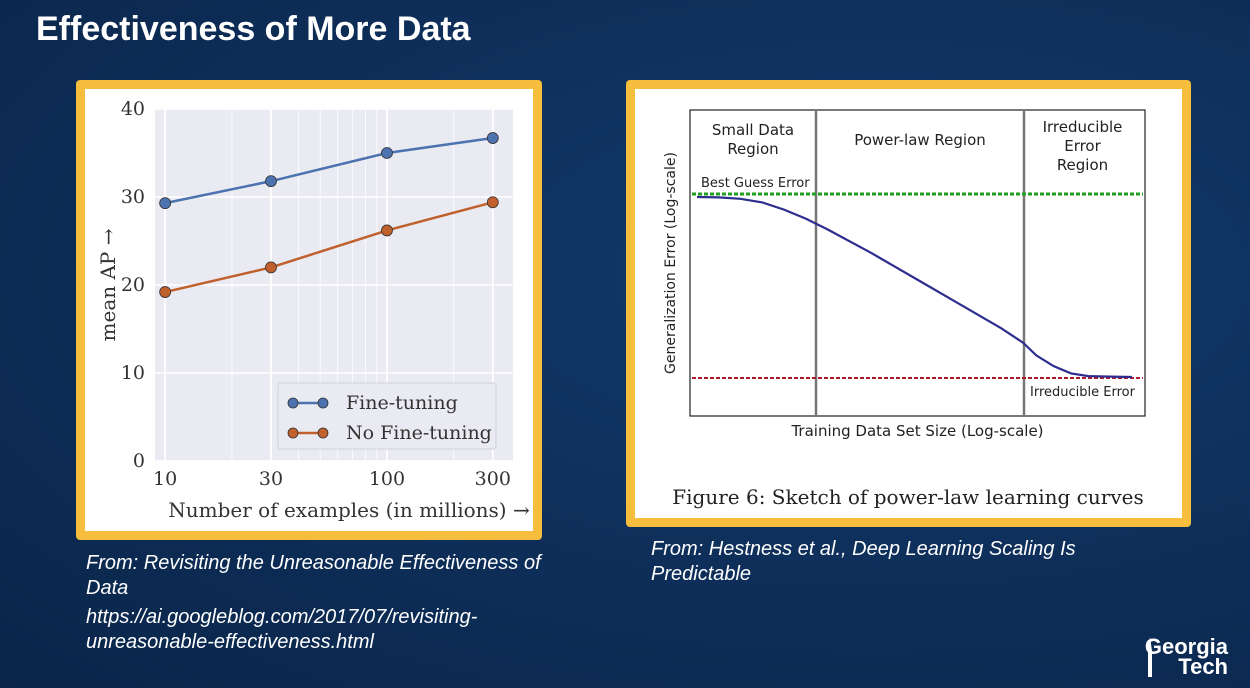 This screenshot has height=688, width=1250. Describe the element at coordinates (493, 479) in the screenshot. I see `x-tick-label: 300` at that location.